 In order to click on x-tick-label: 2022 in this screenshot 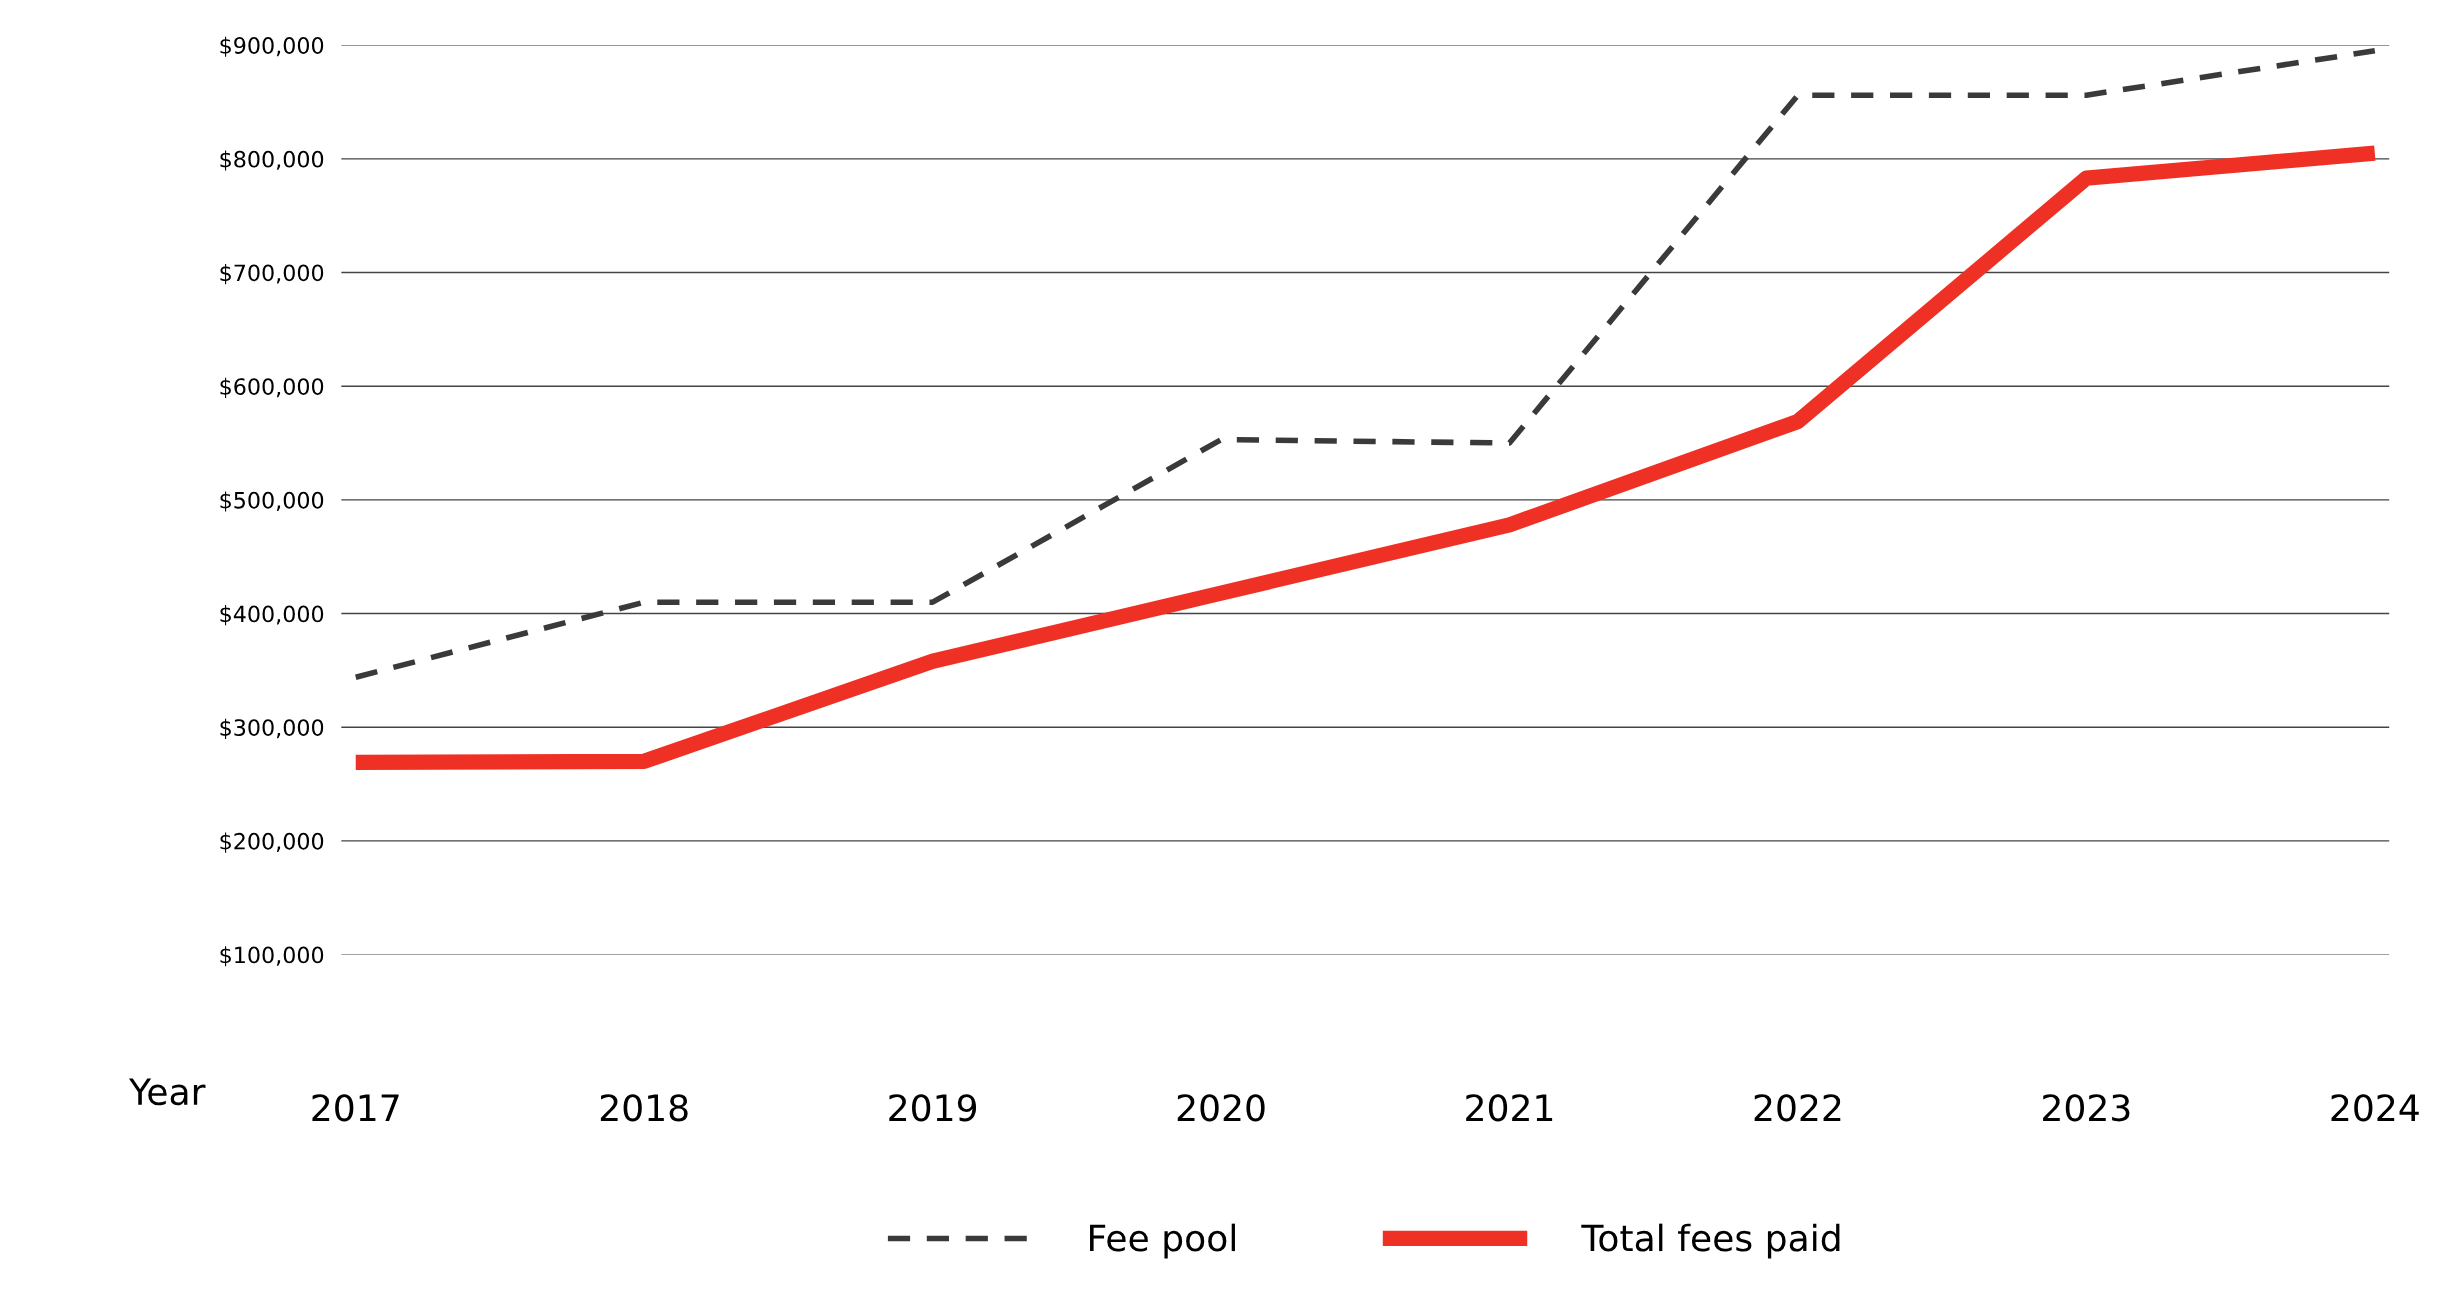, I will do `click(1797, 1108)`.